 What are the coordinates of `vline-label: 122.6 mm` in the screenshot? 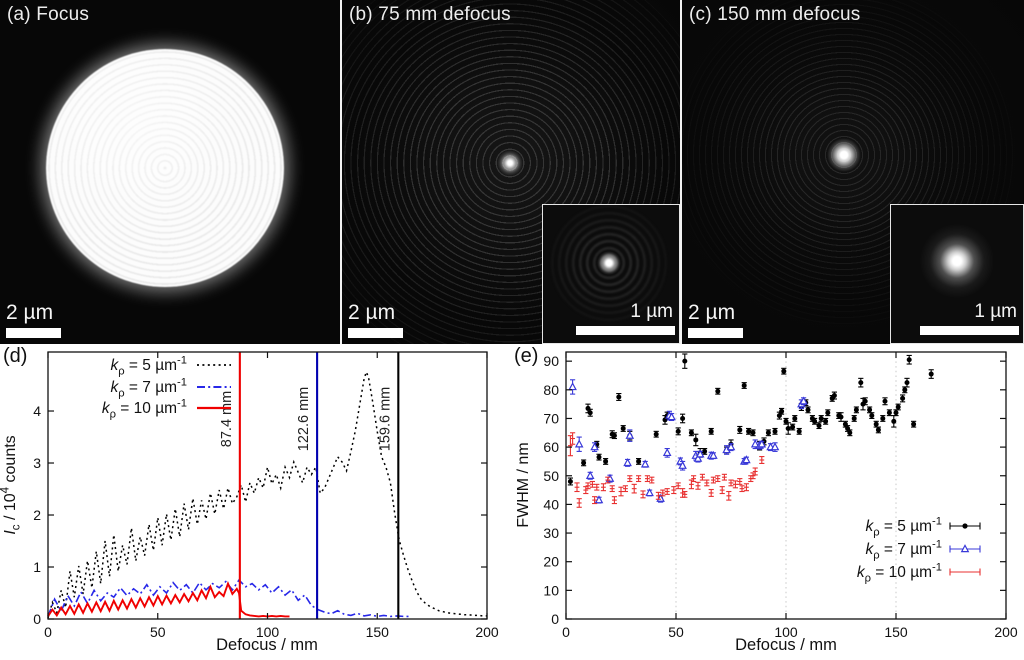 It's located at (304, 419).